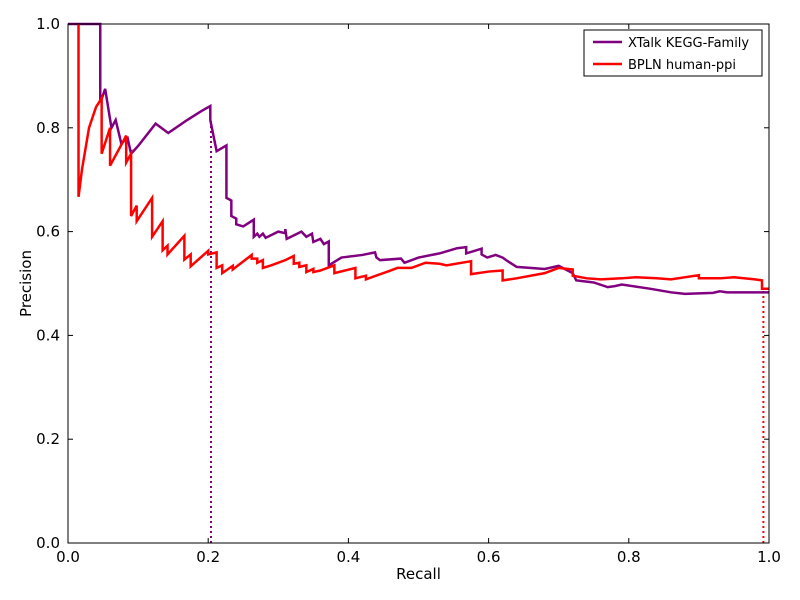 The height and width of the screenshot is (600, 800). I want to click on y-tick-label: 0.8, so click(48, 128).